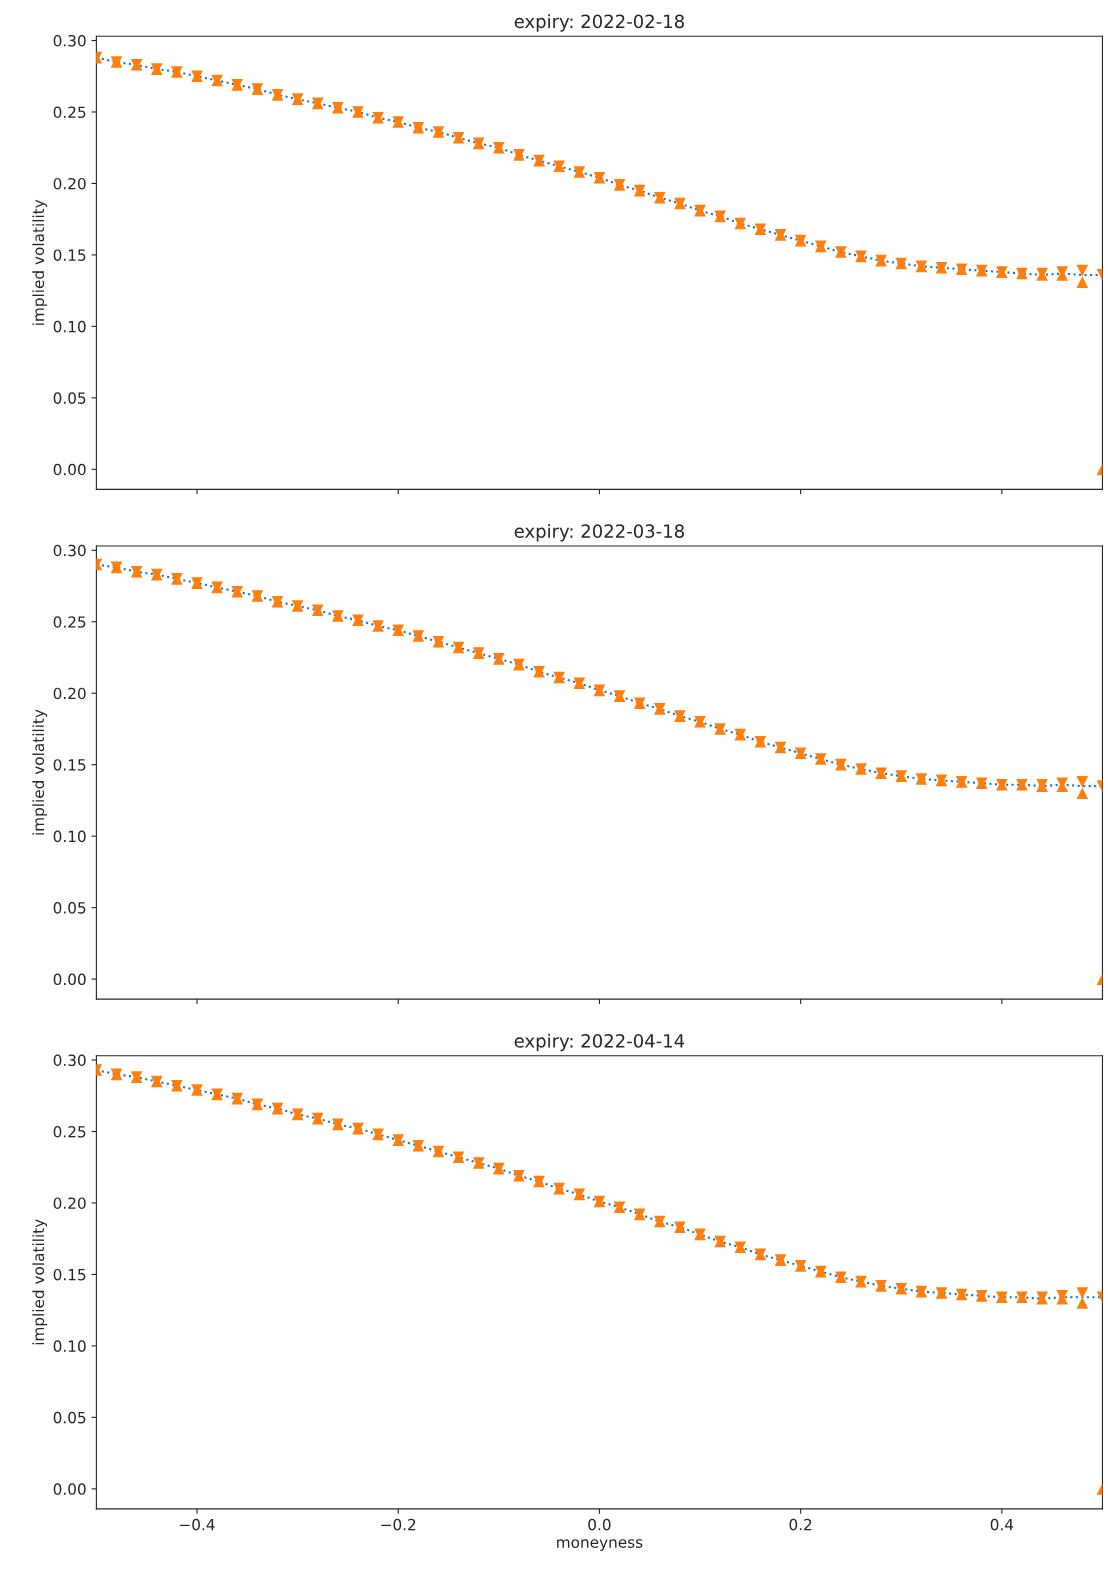 This screenshot has width=1108, height=1575. What do you see at coordinates (599, 23) in the screenshot?
I see `chart-title: expiry: 2022-02-18` at bounding box center [599, 23].